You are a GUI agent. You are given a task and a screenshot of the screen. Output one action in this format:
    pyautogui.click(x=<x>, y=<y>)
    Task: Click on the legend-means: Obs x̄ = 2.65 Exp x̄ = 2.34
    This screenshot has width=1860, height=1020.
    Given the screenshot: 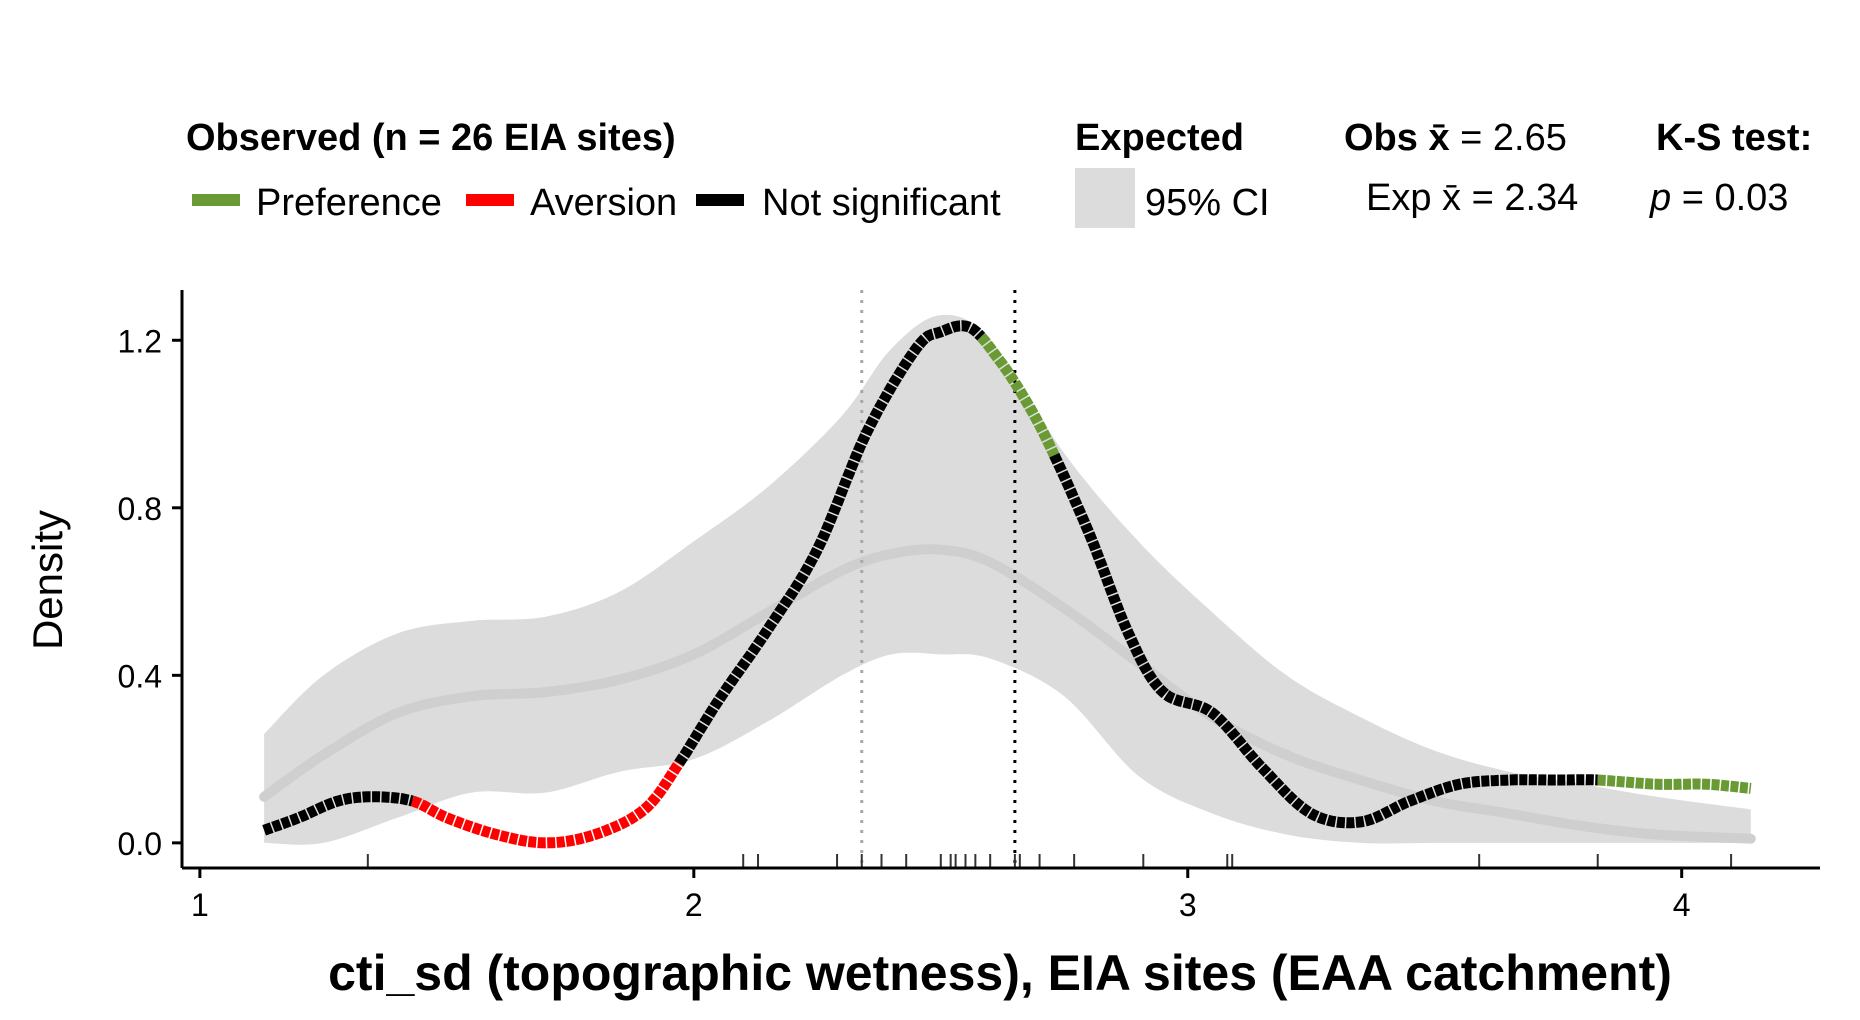 What is the action you would take?
    pyautogui.click(x=1461, y=168)
    